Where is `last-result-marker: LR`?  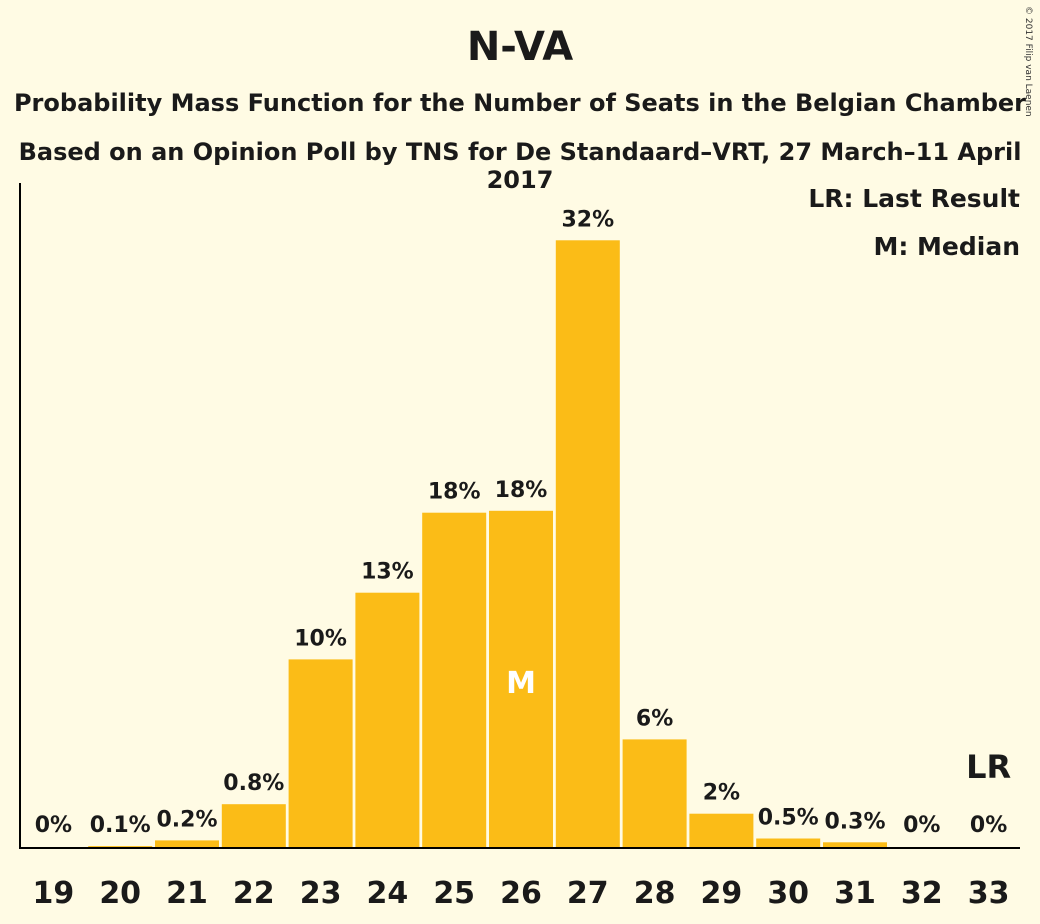
last-result-marker: LR is located at coordinates (988, 767).